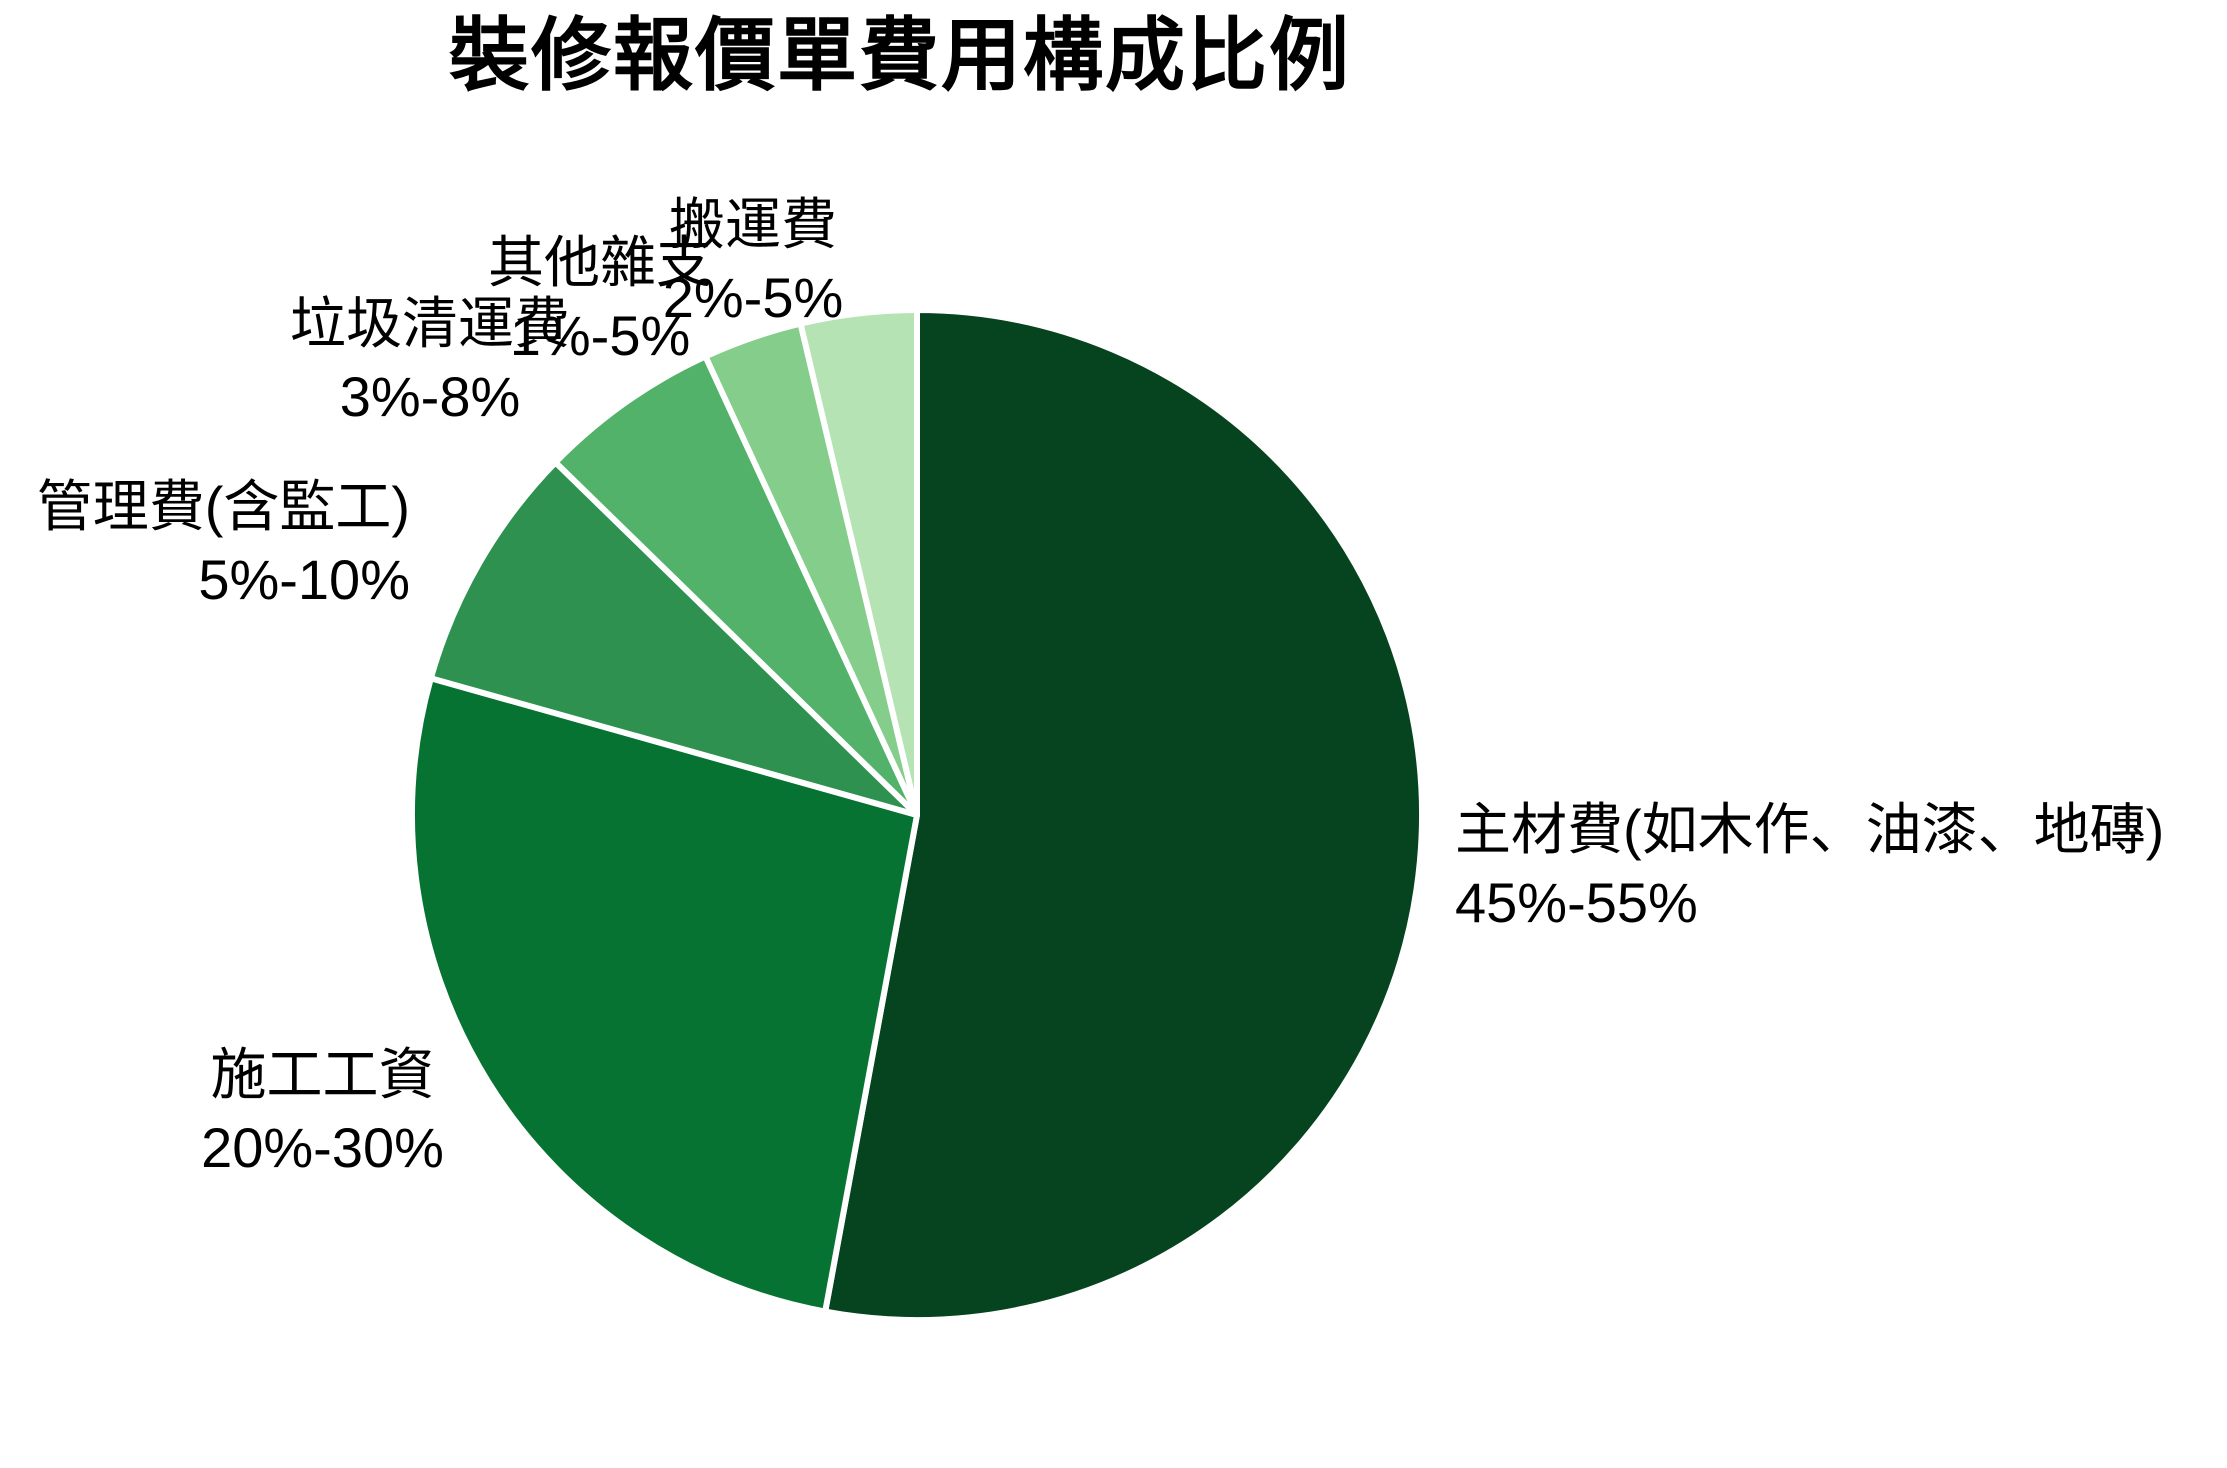 Image resolution: width=2227 pixels, height=1468 pixels. I want to click on slice-label-main-materials: 主材費(如木作、油漆、地磚) 45%-55%, so click(1841, 866).